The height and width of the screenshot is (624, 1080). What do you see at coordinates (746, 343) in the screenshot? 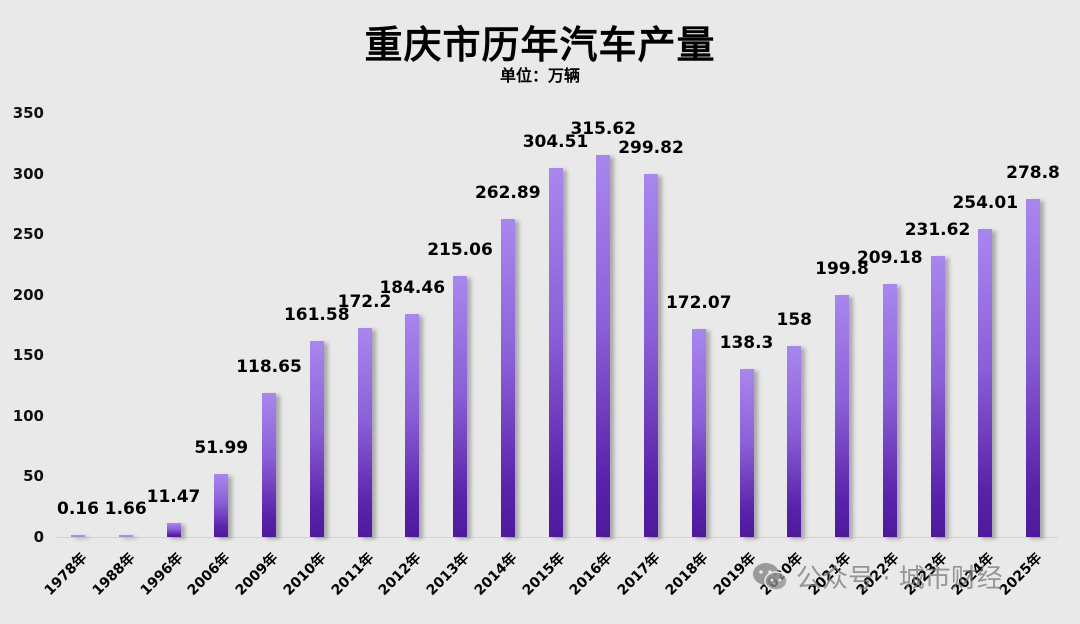
I see `bar-value-label: 138.3` at bounding box center [746, 343].